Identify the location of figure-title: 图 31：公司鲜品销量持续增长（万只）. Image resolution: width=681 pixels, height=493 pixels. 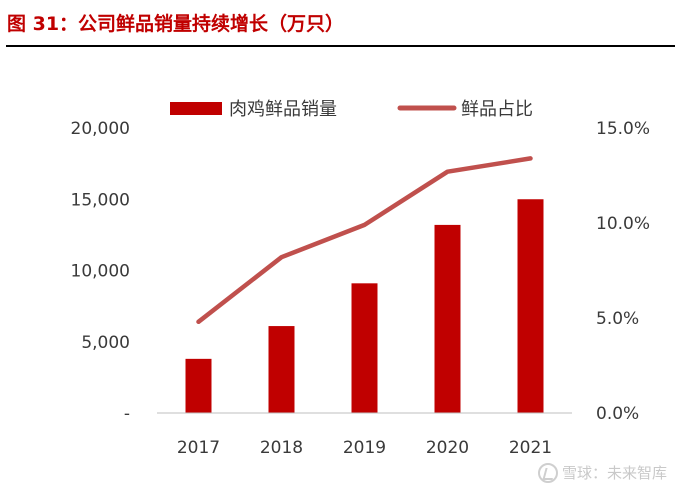
(176, 24).